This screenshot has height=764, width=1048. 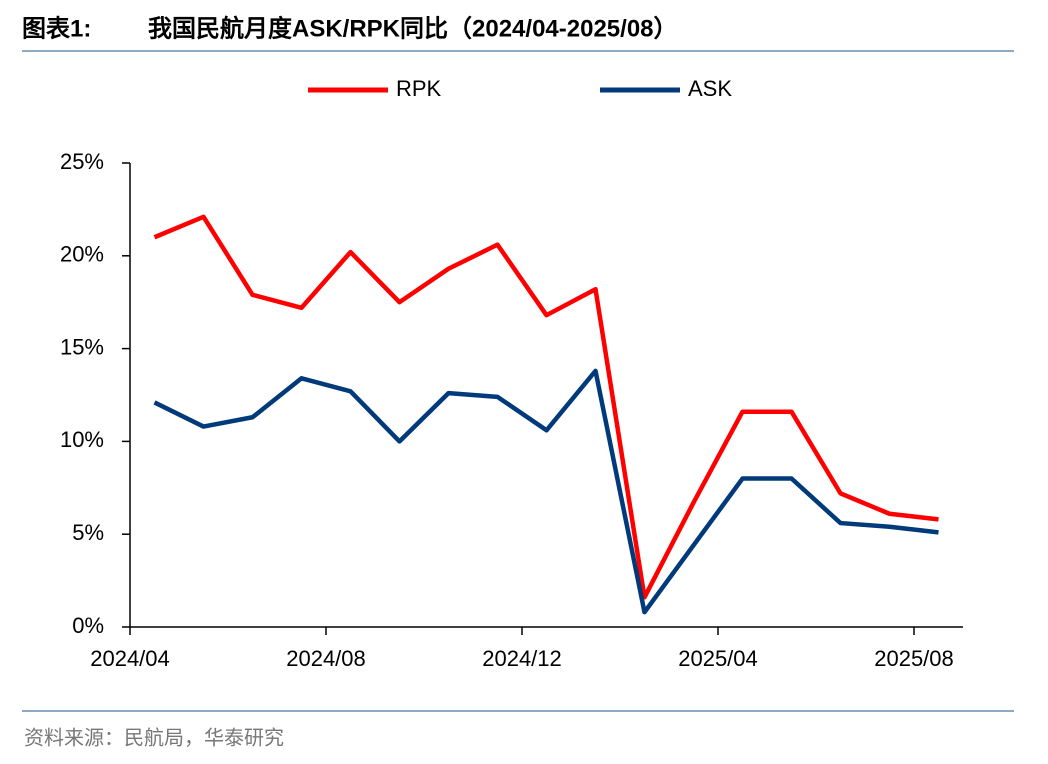 What do you see at coordinates (56, 28) in the screenshot?
I see `figure-label: 图表1:` at bounding box center [56, 28].